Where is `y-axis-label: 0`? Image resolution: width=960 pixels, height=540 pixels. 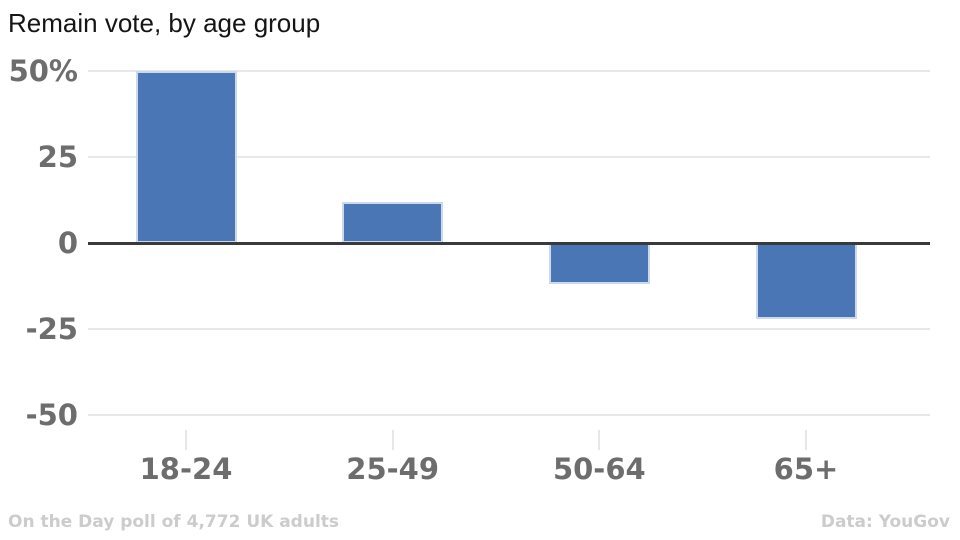
y-axis-label: 0 is located at coordinates (67, 243).